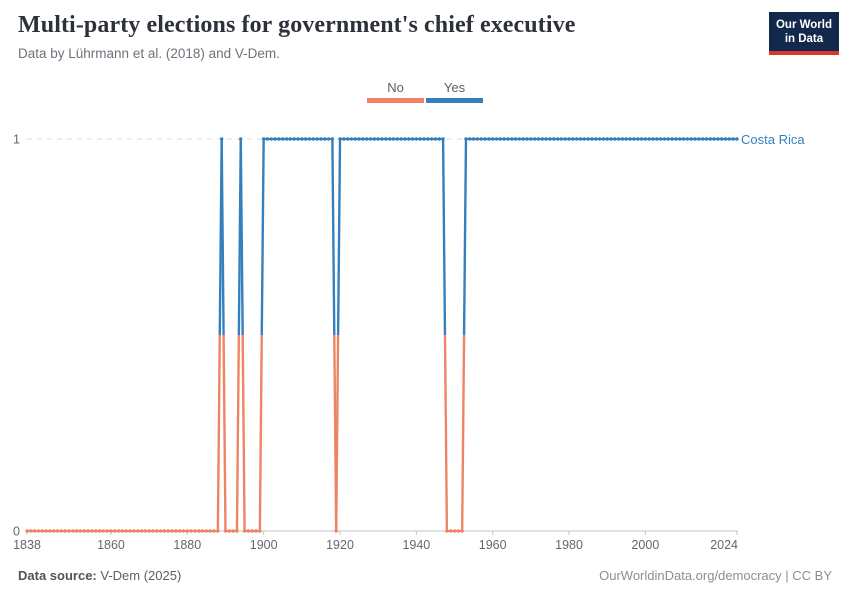 The height and width of the screenshot is (600, 850). I want to click on legend-swatch-no, so click(395, 100).